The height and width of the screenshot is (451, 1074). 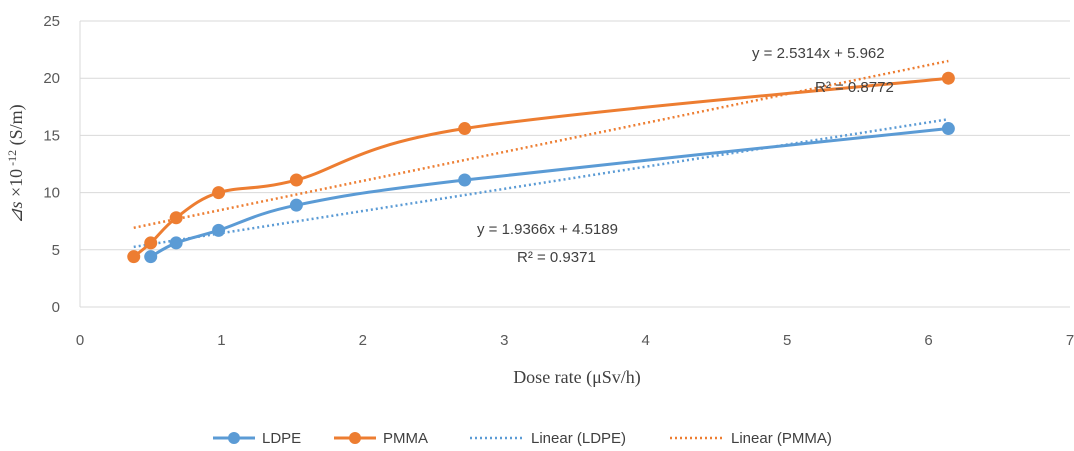 I want to click on x-tick-label: 6, so click(x=928, y=340).